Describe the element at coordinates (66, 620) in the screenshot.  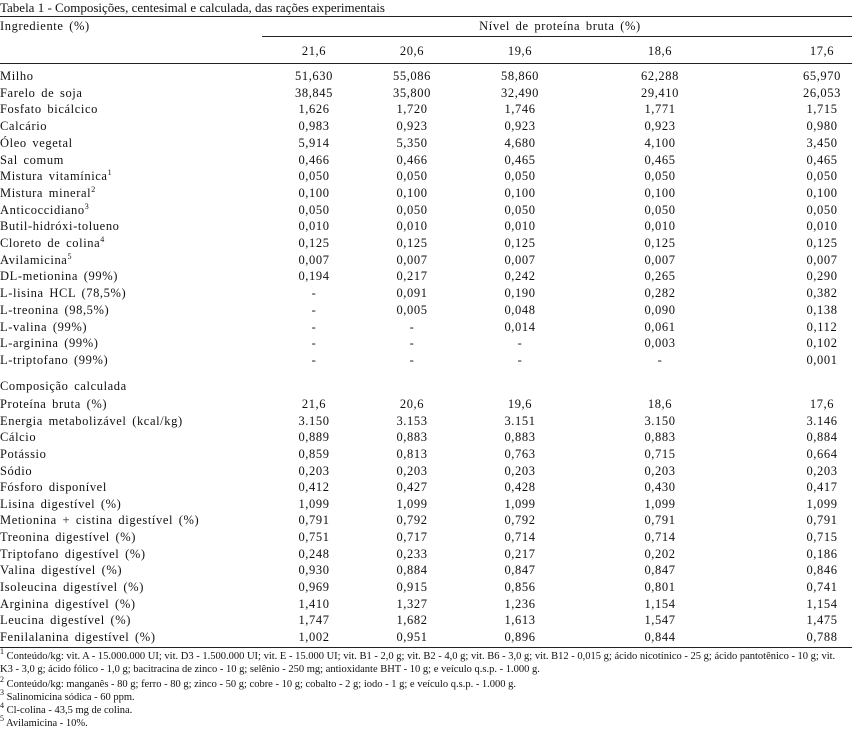
I see `row-name: Leucina digestível (%)` at that location.